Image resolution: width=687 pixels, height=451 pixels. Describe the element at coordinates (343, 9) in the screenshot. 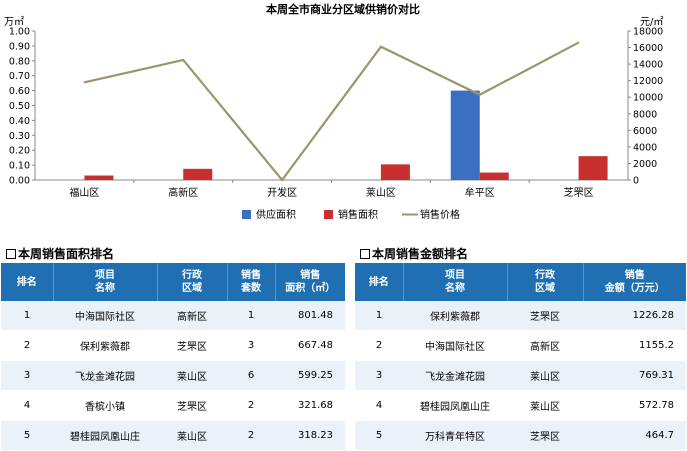

I see `chart-title: 本周全市商业分区域供销价对比` at that location.